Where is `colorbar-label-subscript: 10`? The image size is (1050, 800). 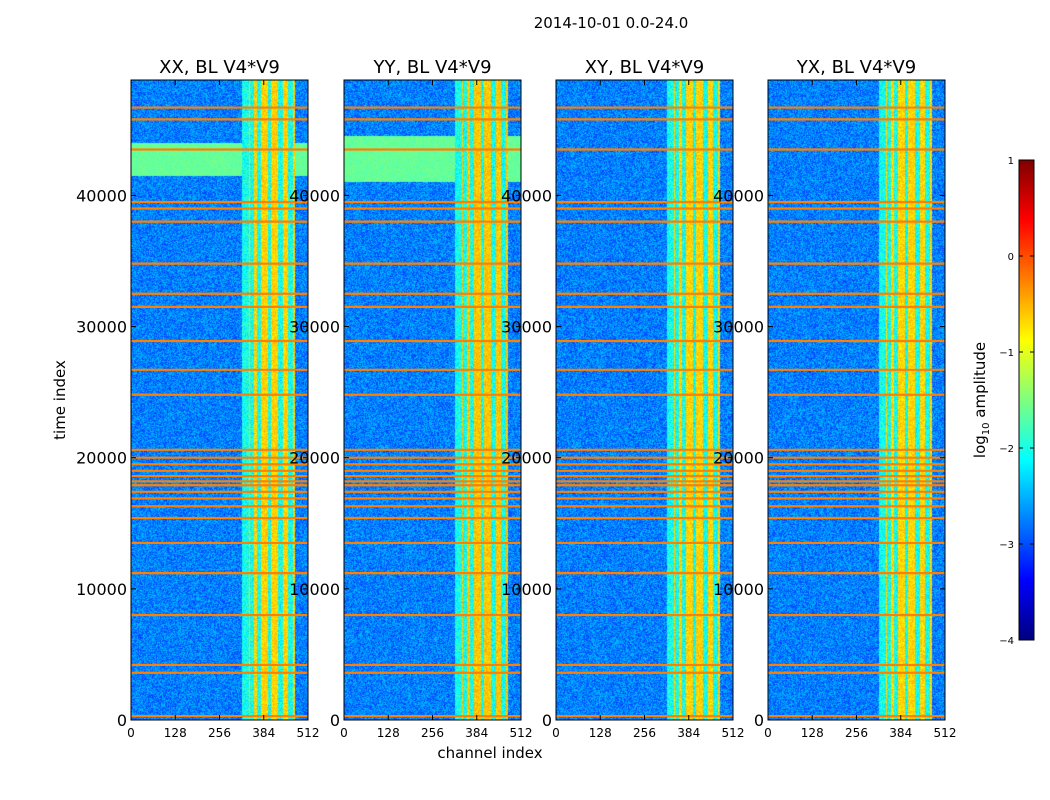 colorbar-label-subscript: 10 is located at coordinates (986, 428).